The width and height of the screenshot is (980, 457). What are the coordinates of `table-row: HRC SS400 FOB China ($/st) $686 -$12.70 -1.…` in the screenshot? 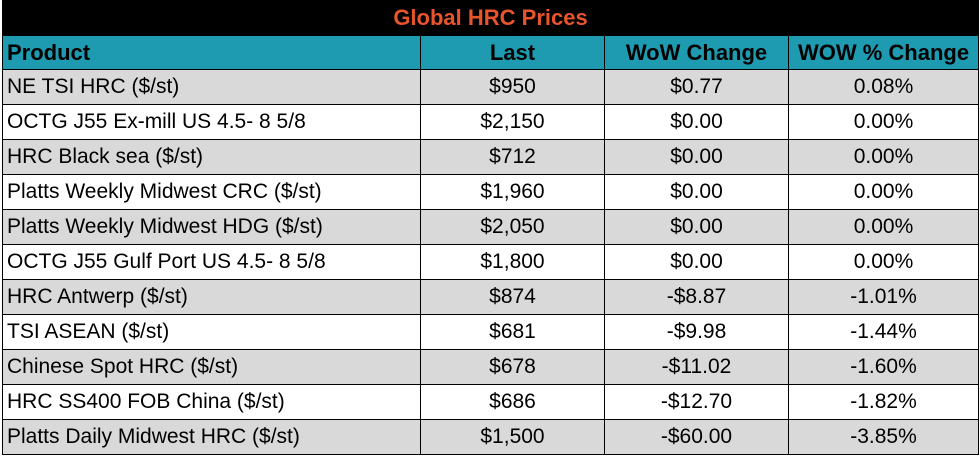 It's located at (491, 402).